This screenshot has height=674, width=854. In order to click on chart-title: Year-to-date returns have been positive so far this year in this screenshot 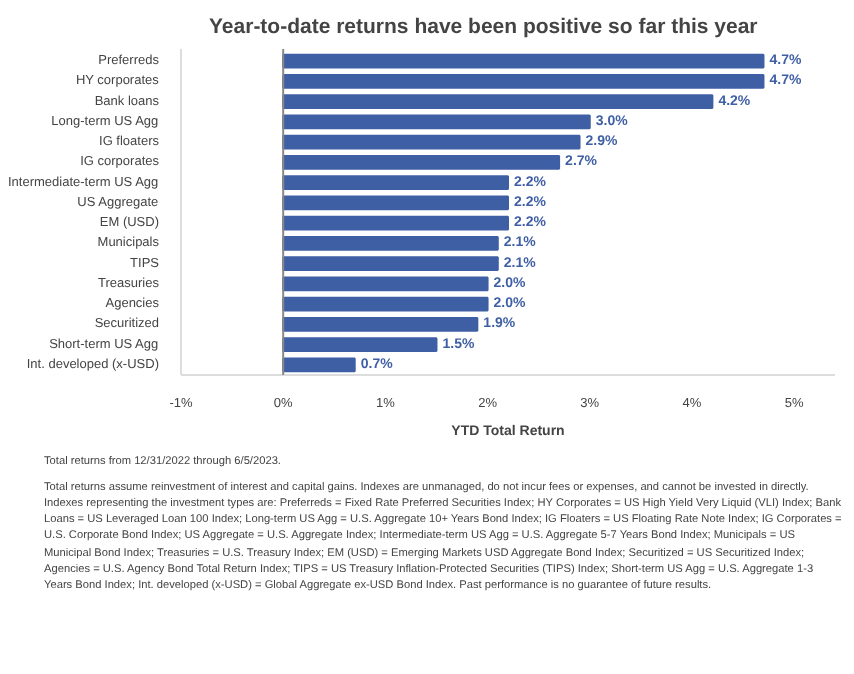, I will do `click(483, 27)`.